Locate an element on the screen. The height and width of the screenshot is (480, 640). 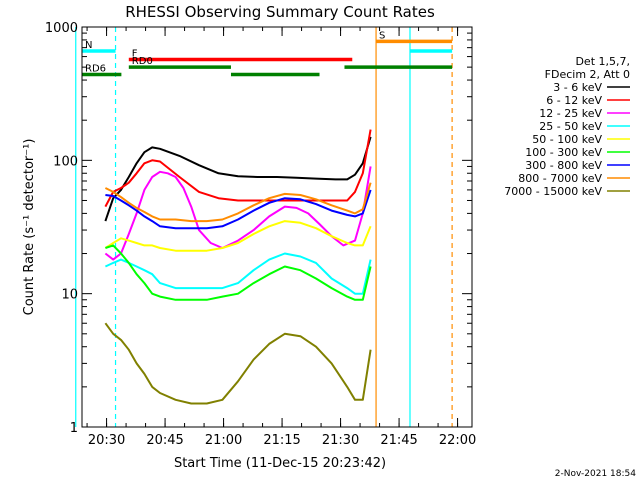
flag-label: F is located at coordinates (135, 54).